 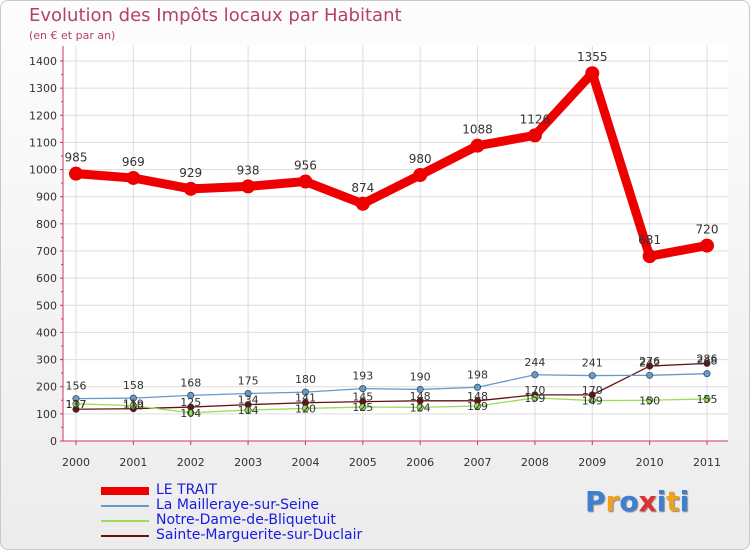 I want to click on x-tick-label: 2003, so click(x=248, y=462).